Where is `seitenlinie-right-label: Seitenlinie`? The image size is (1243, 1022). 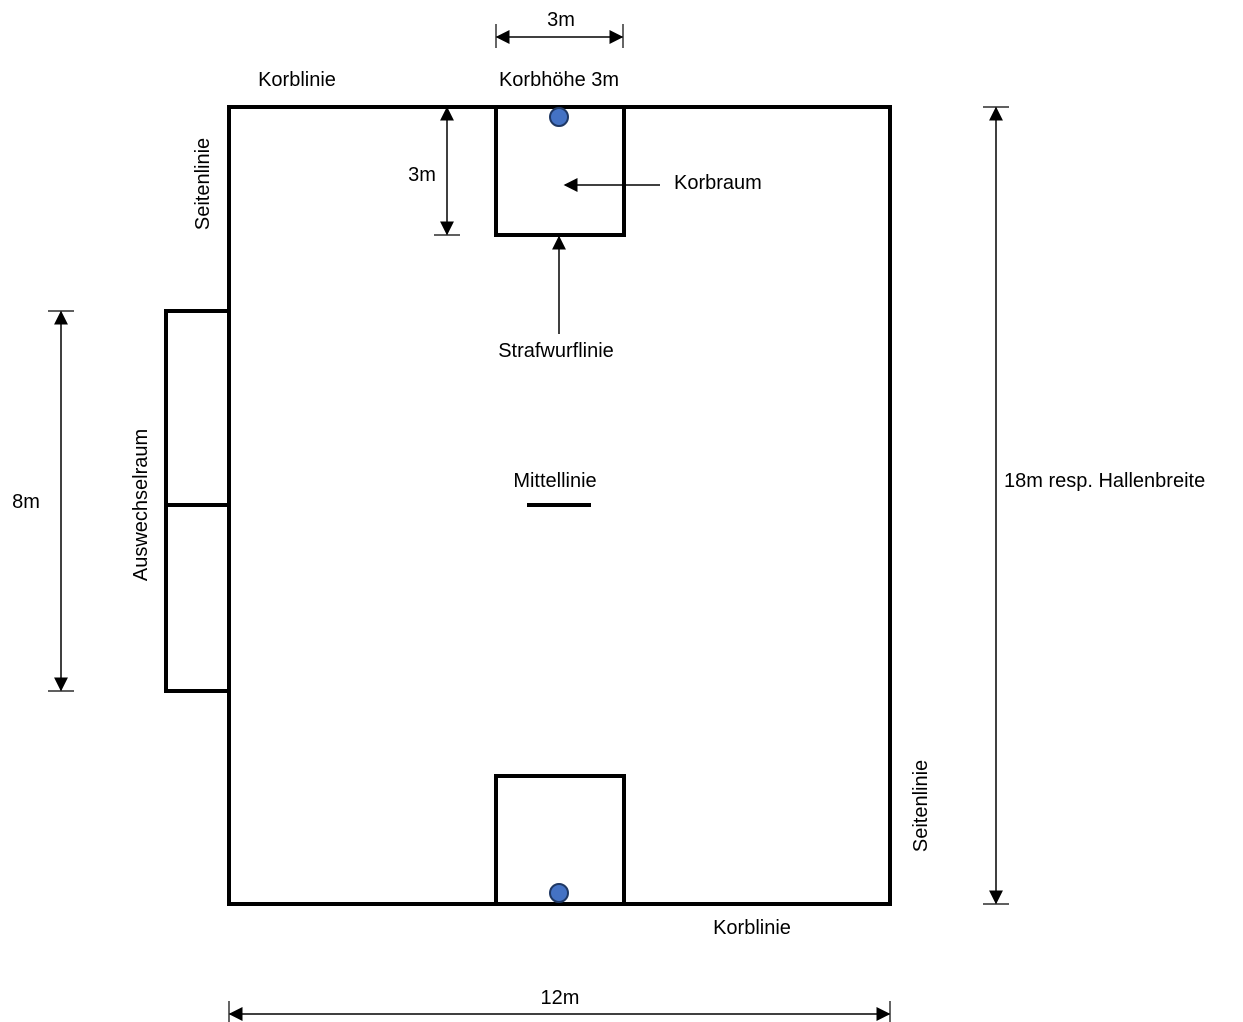
seitenlinie-right-label: Seitenlinie is located at coordinates (921, 806).